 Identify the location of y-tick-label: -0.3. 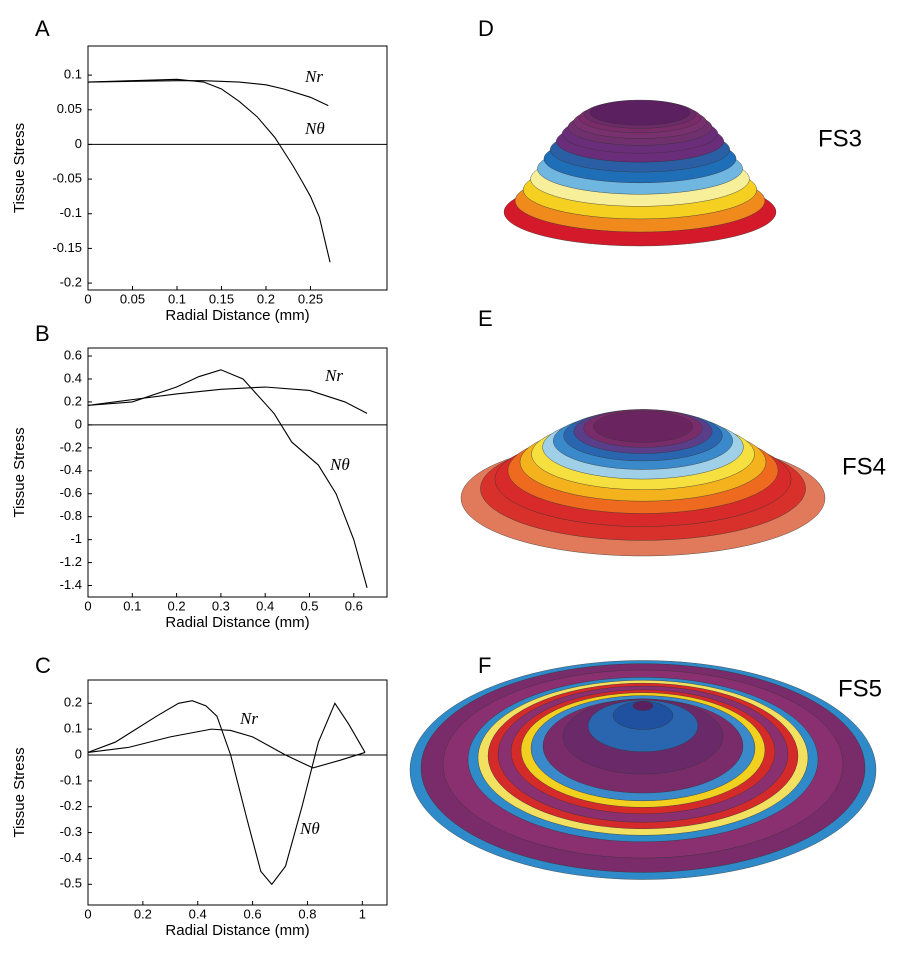
(71, 831).